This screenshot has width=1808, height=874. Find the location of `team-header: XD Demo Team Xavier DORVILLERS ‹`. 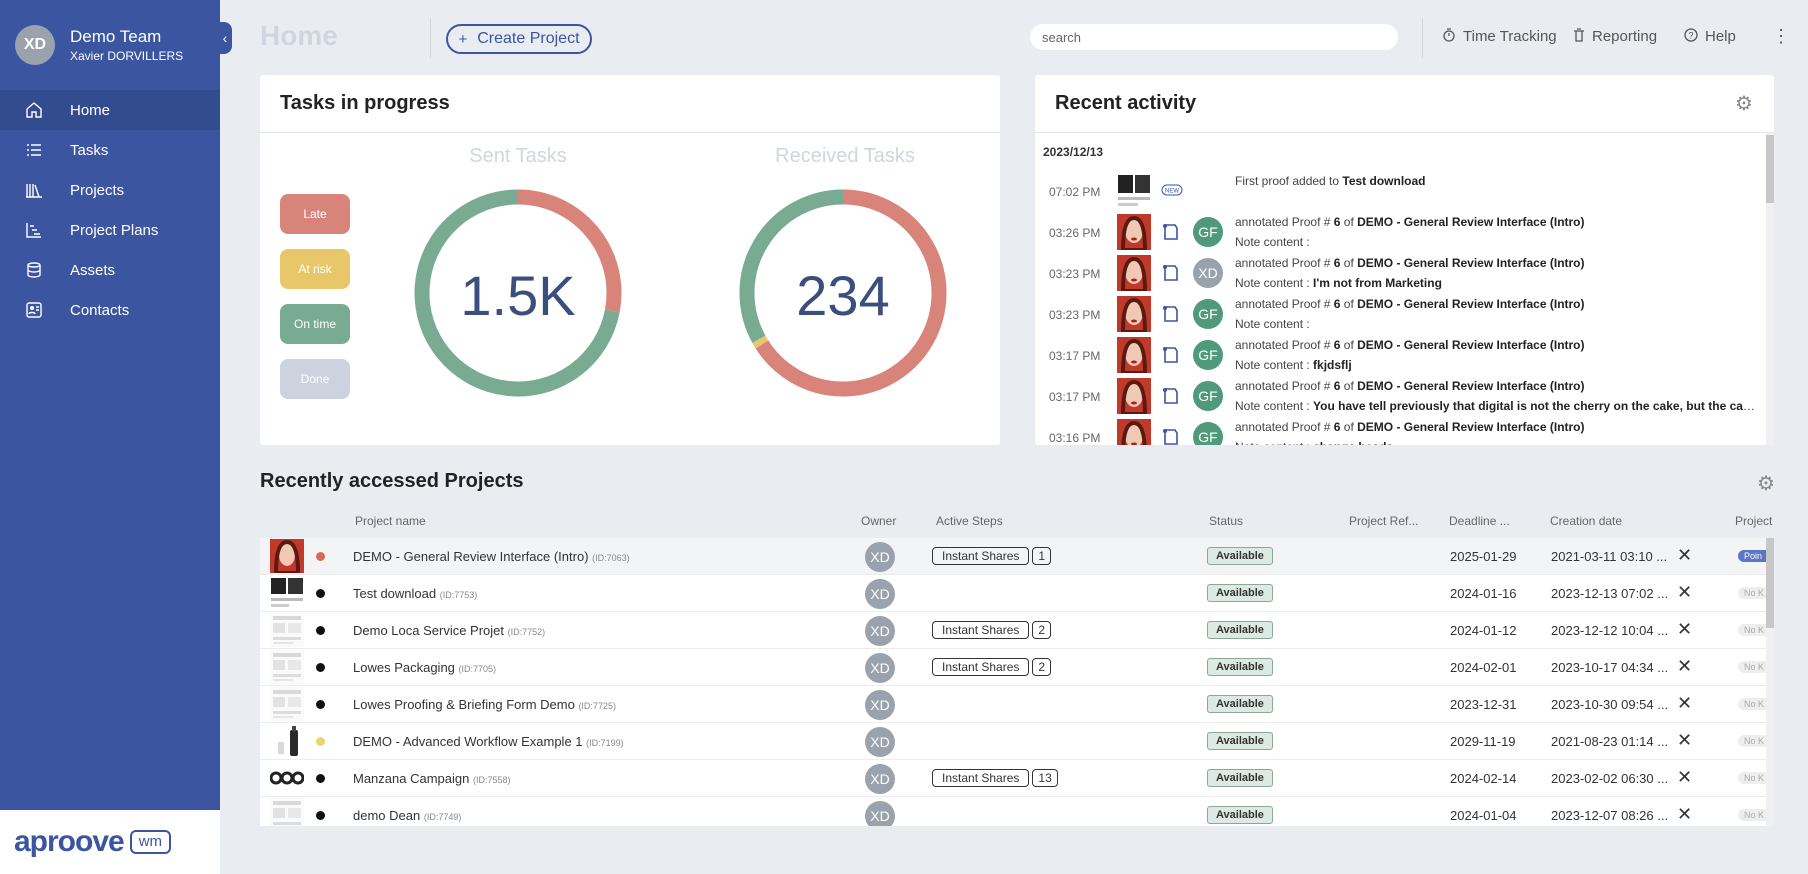

team-header: XD Demo Team Xavier DORVILLERS ‹ is located at coordinates (116, 45).